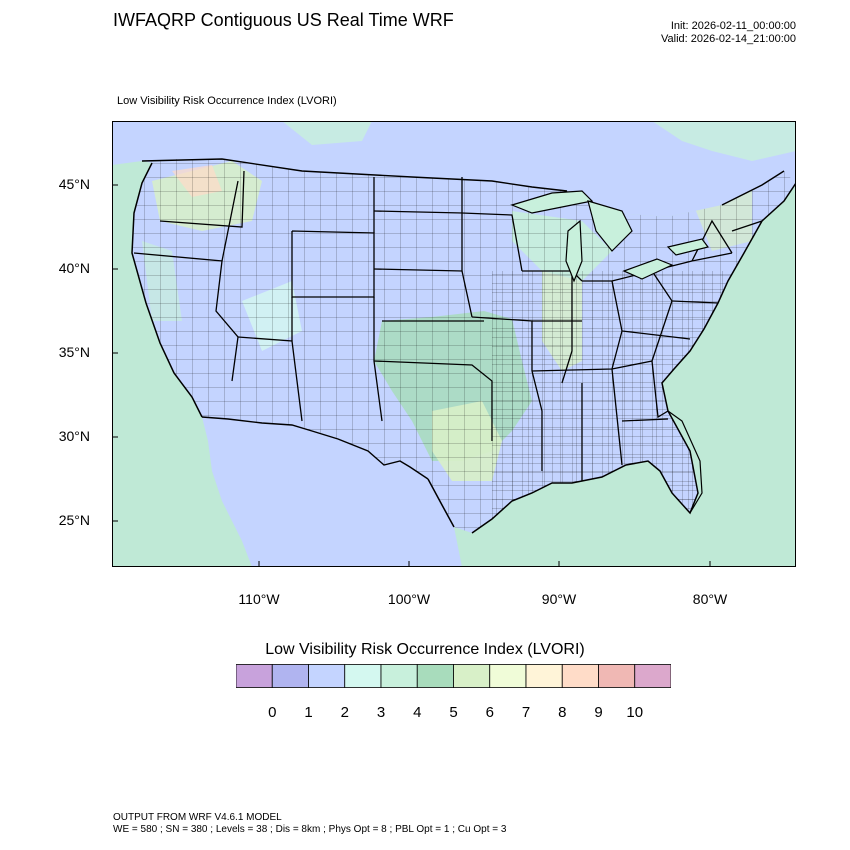  I want to click on lon-label-80: 80°W, so click(710, 599).